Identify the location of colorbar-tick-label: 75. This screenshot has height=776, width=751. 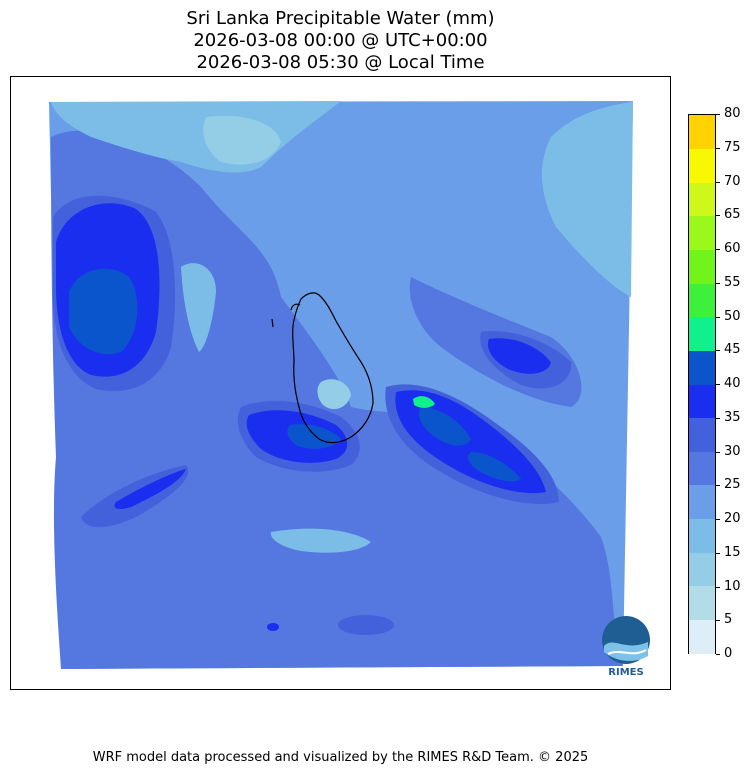
(732, 147).